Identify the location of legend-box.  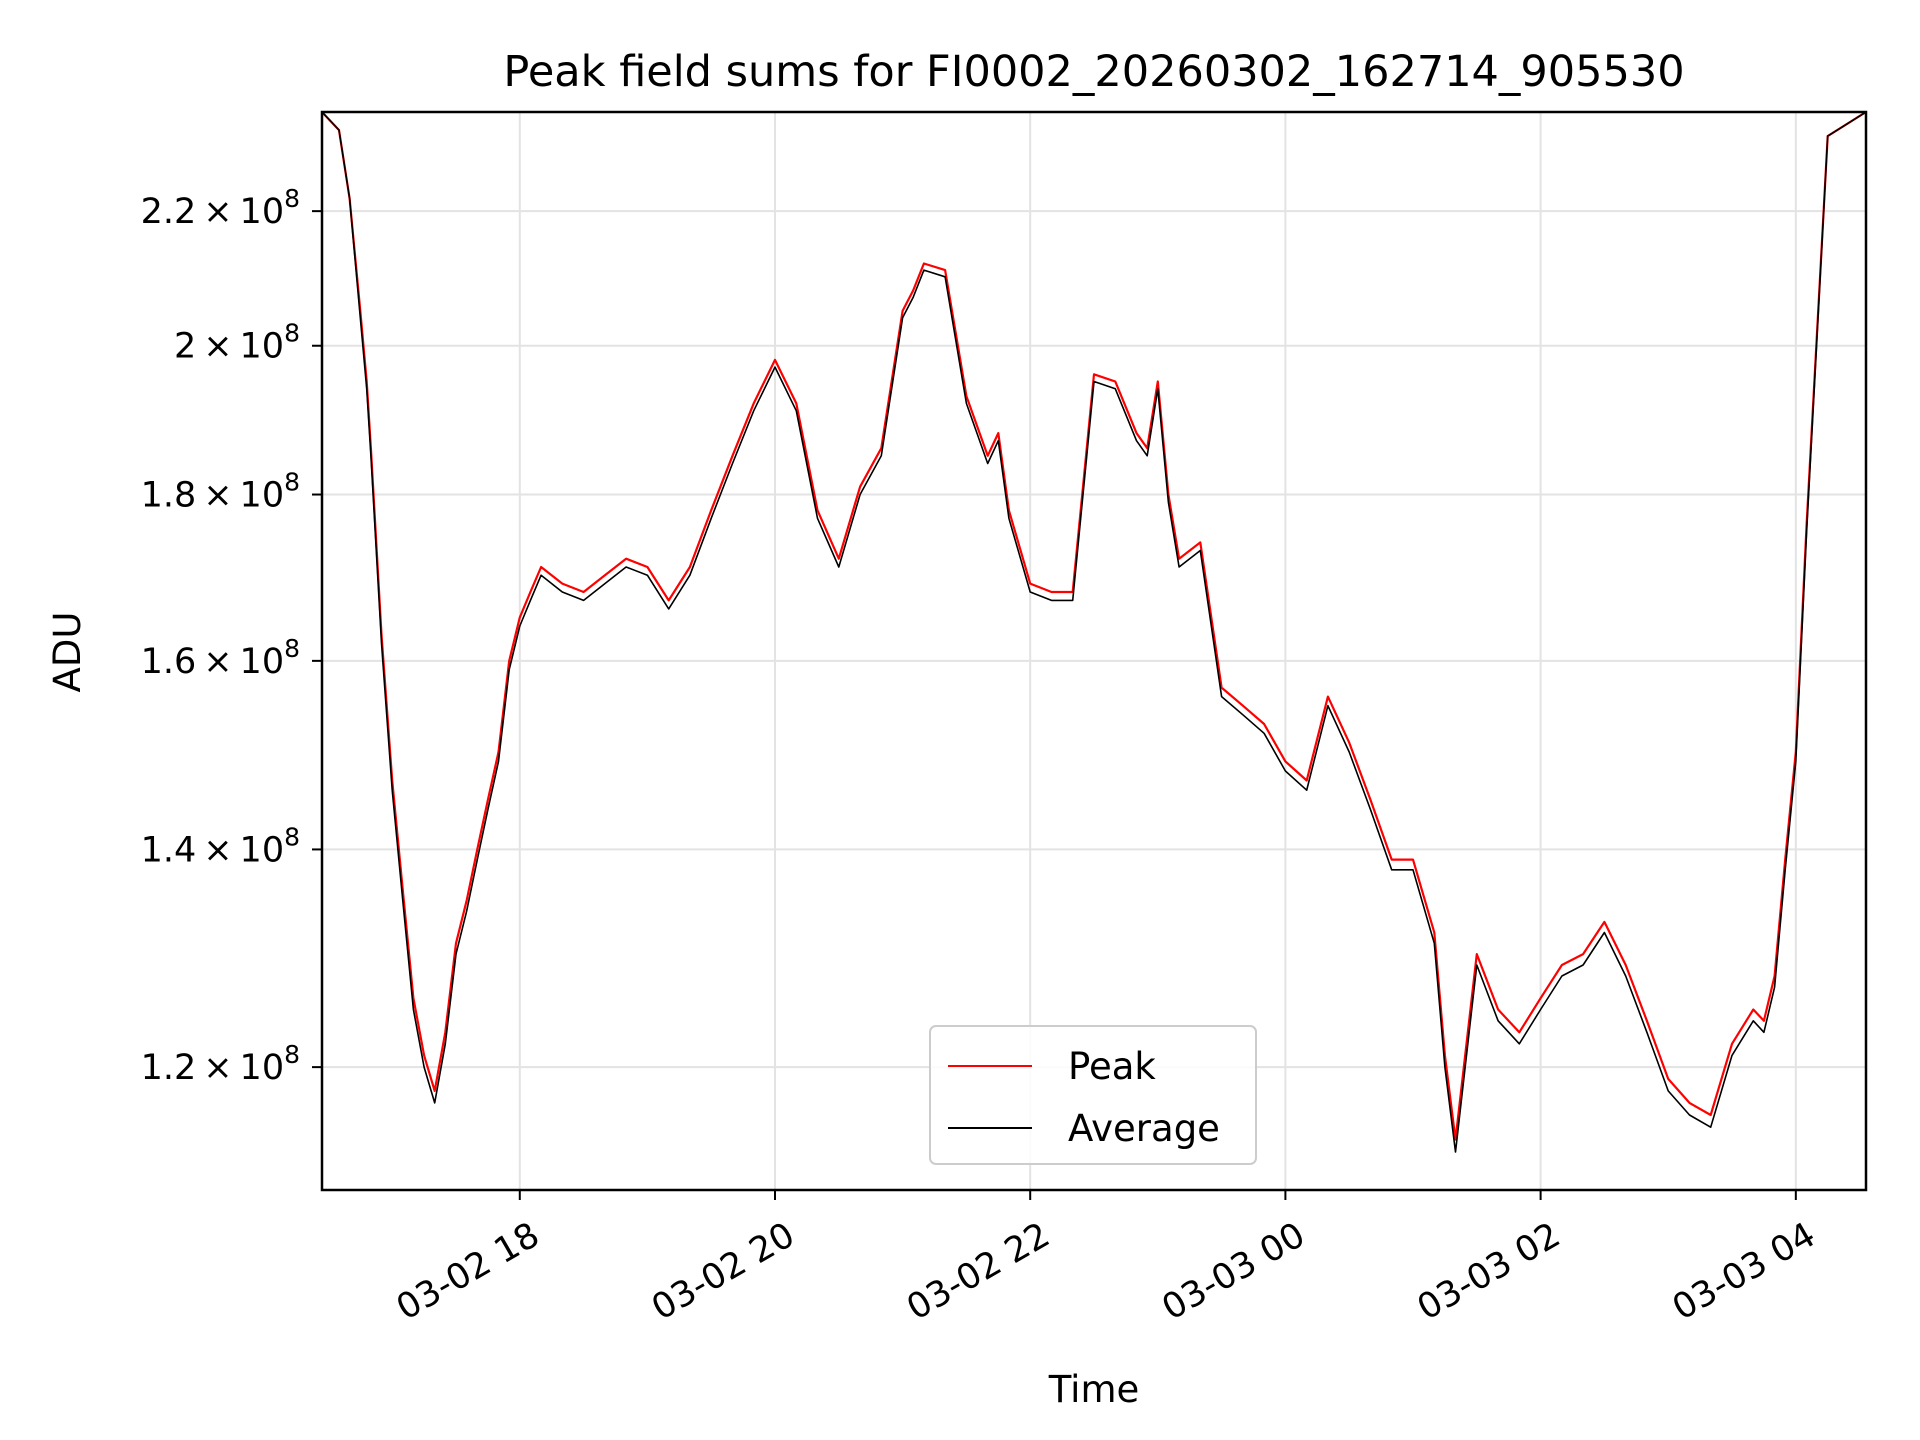
(1093, 1095).